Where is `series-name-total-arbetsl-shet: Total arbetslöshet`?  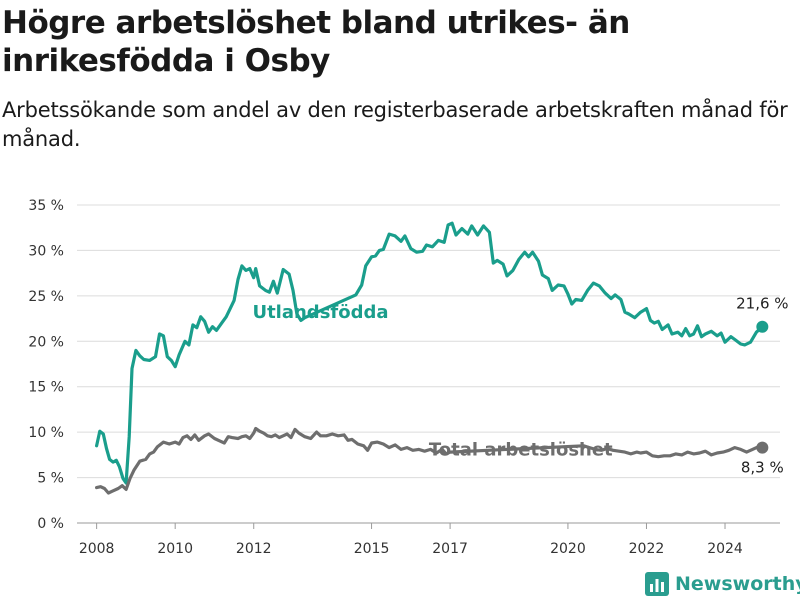
series-name-total-arbetsl-shet: Total arbetslöshet is located at coordinates (521, 449).